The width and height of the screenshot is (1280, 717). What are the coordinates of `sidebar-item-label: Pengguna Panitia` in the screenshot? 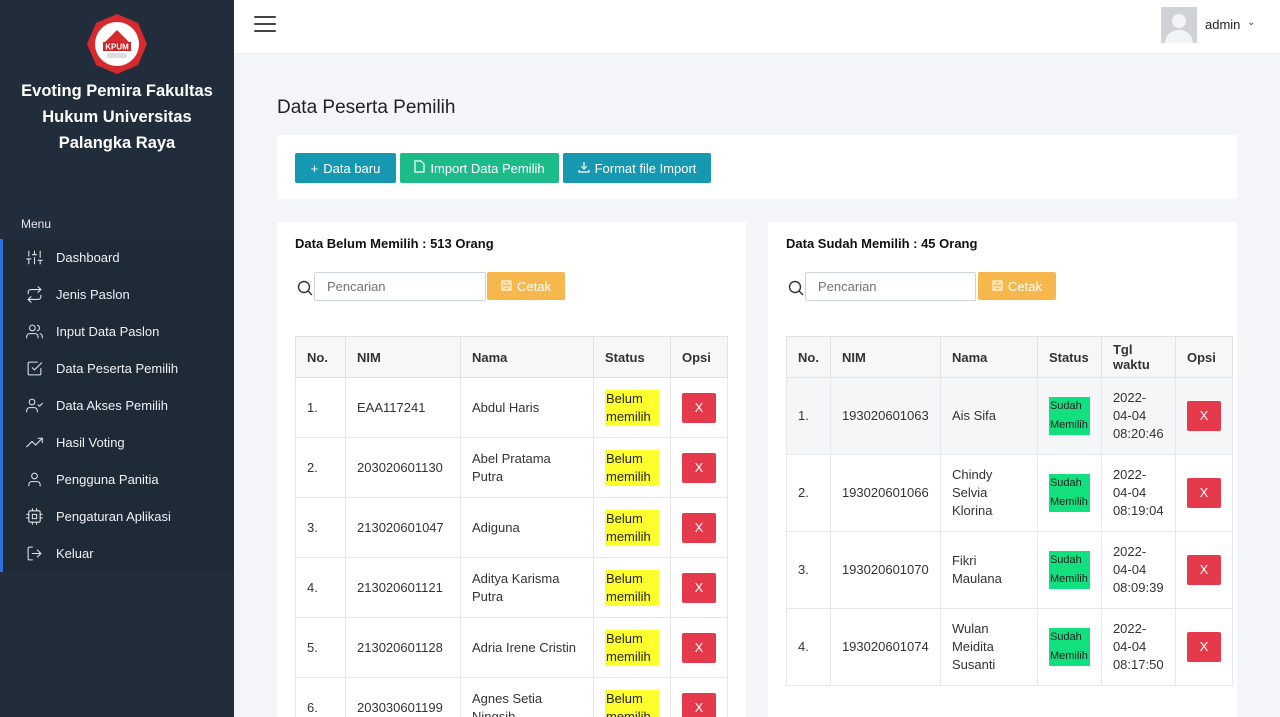 It's located at (107, 479).